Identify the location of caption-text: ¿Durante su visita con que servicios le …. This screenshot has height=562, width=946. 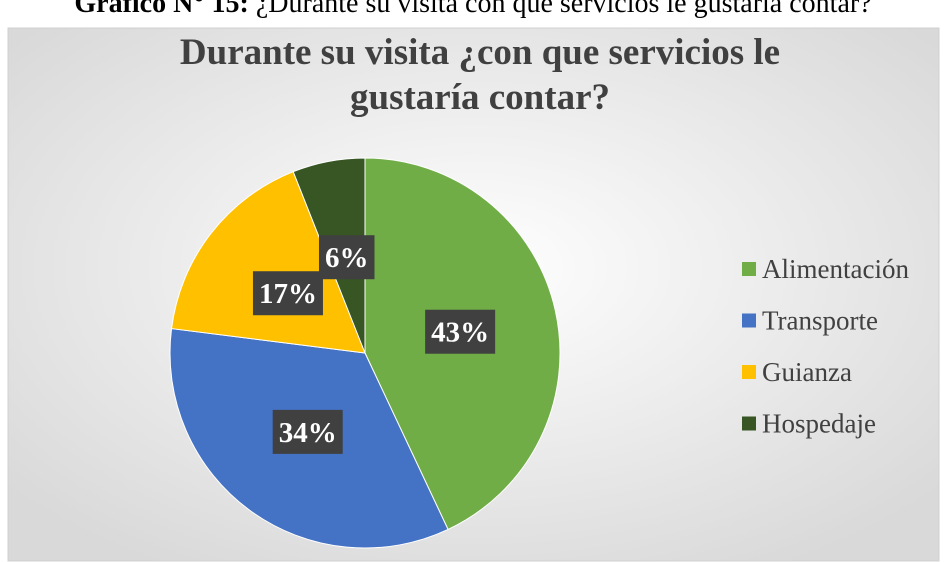
(563, 9).